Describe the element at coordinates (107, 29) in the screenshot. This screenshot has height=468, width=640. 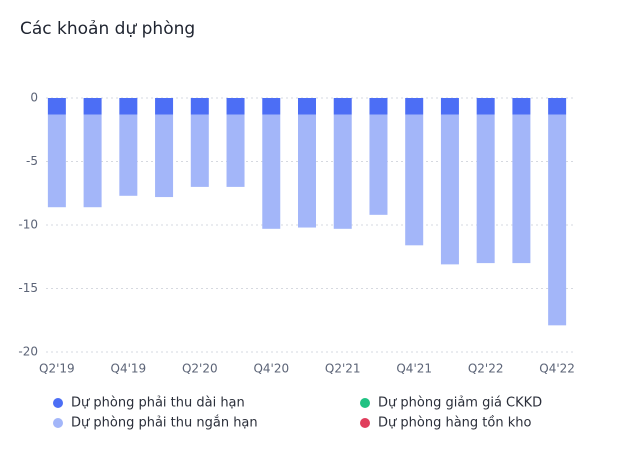
I see `chart-title: Các khoản dự phòng` at that location.